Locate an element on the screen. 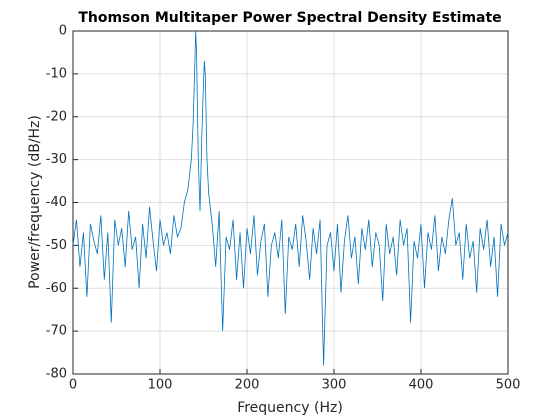 The height and width of the screenshot is (420, 560). x-axis-label: Frequency (Hz) is located at coordinates (290, 408).